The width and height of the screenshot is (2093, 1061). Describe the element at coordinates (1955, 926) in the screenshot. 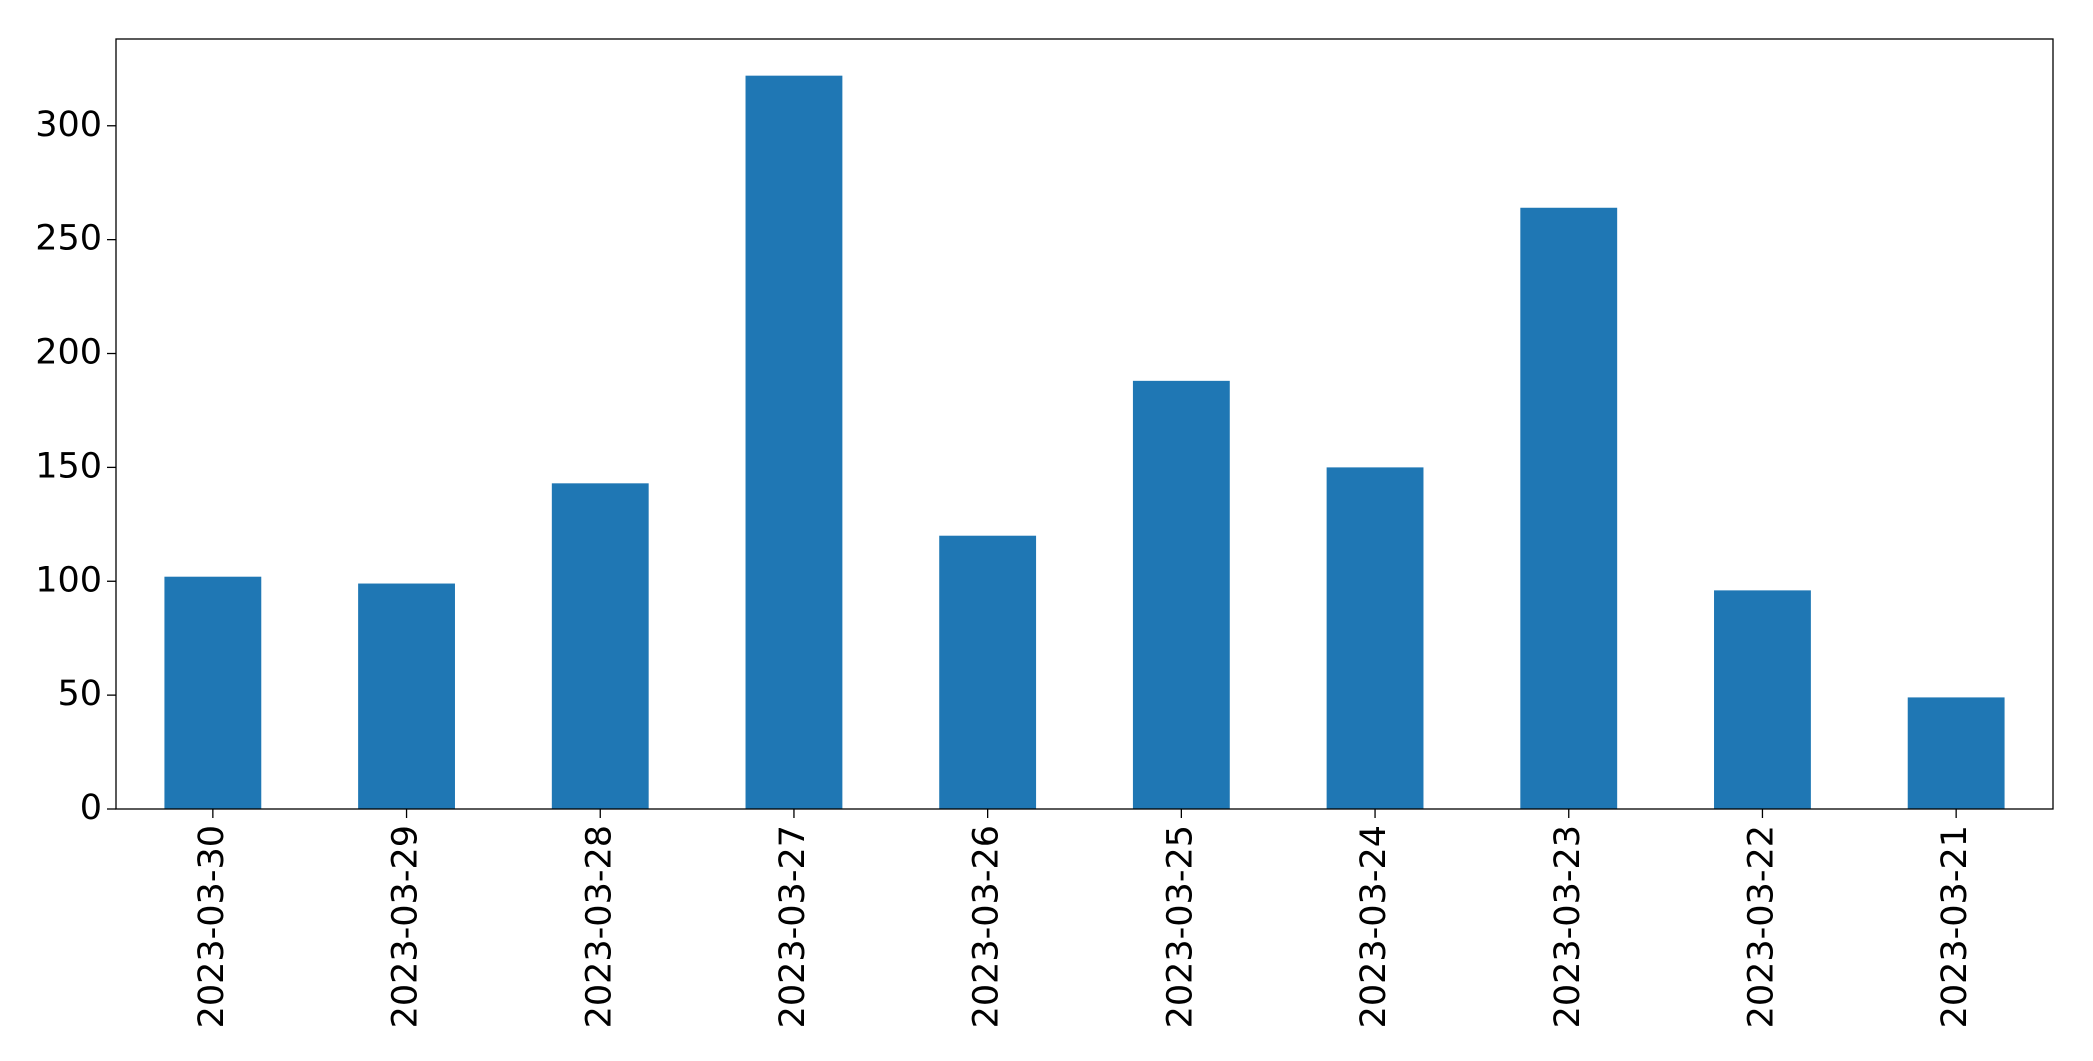

I see `x-tick-label: 2023-03-21` at that location.